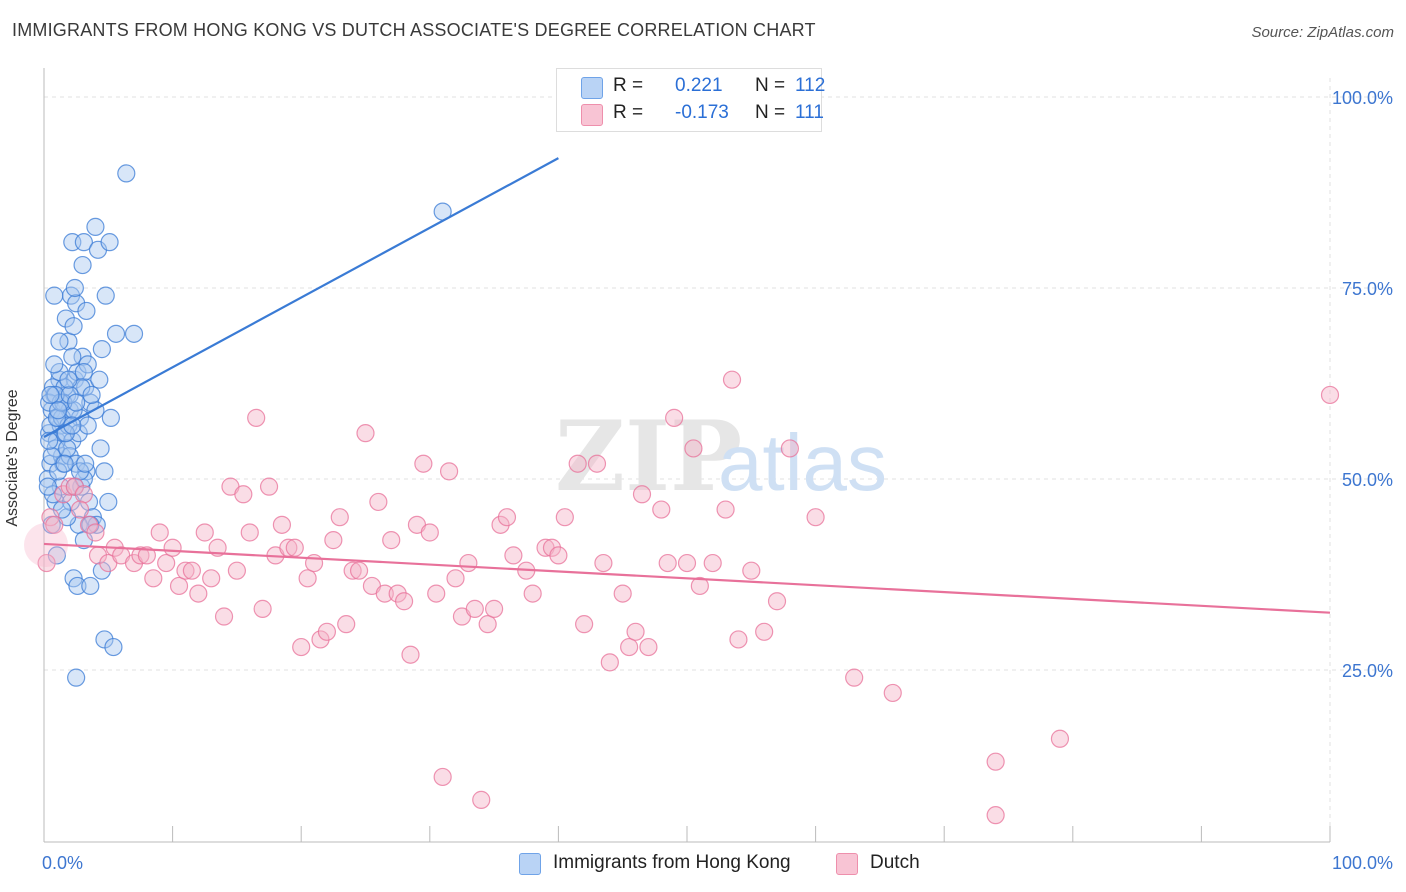 This screenshot has width=1406, height=892. I want to click on y-tick-label: 25.0%, so click(1367, 671).